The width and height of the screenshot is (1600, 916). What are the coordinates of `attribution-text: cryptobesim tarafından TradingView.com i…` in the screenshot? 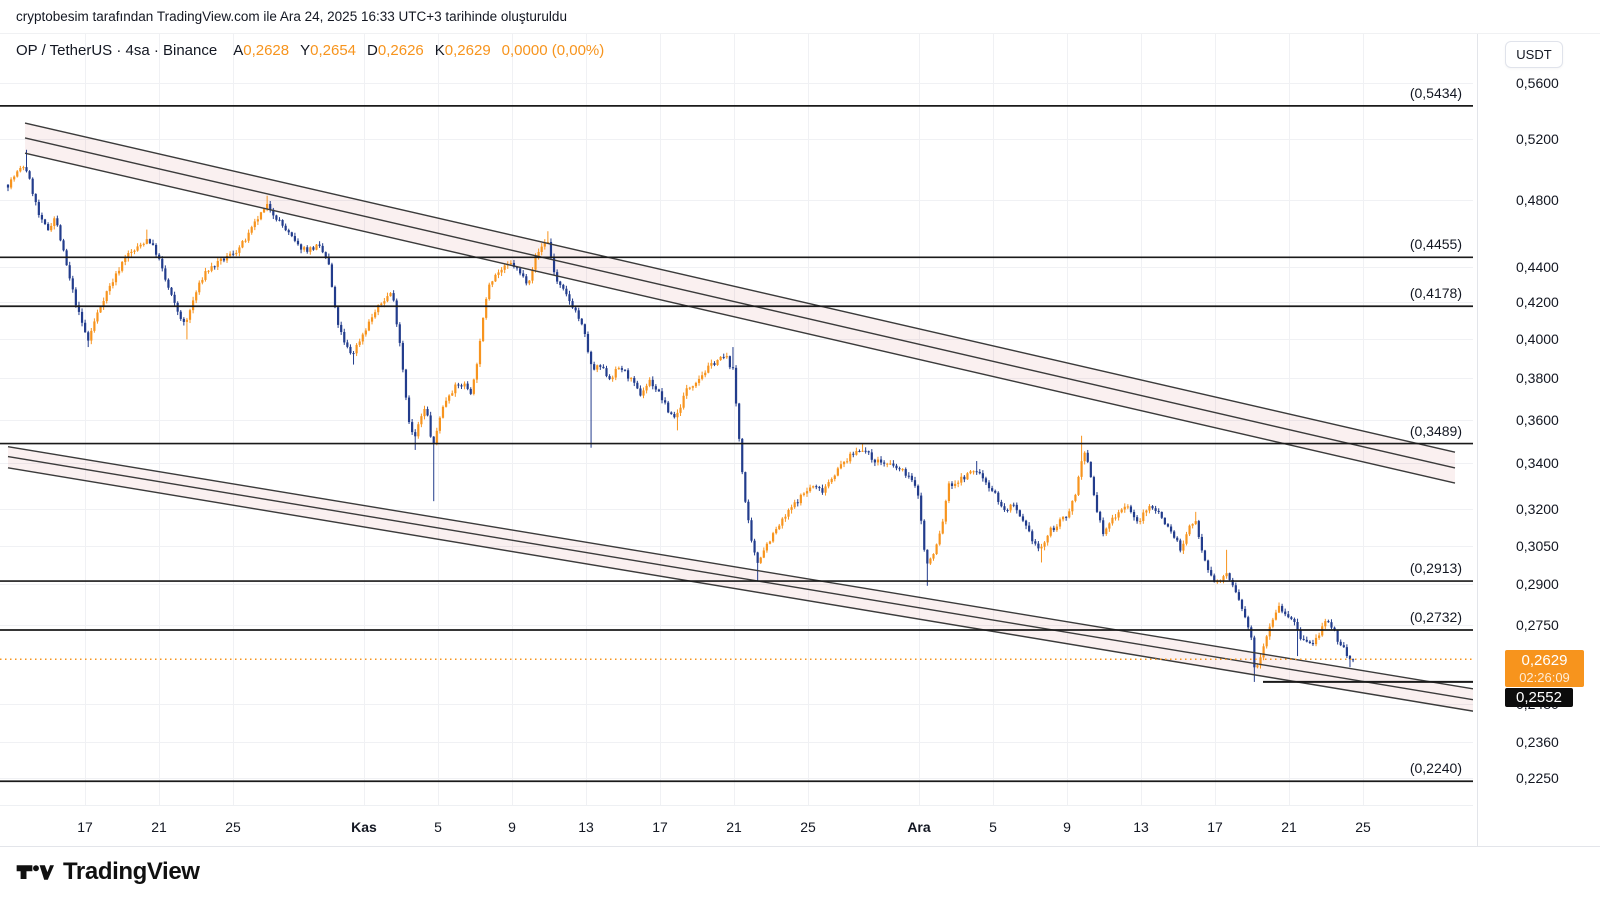 It's located at (291, 16).